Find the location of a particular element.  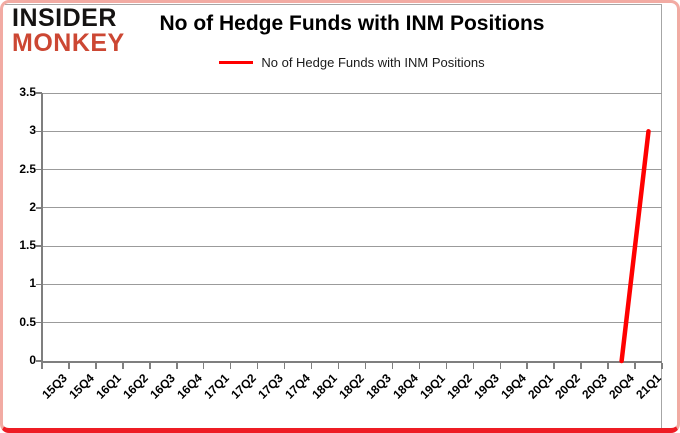

y-axis-label: 3 is located at coordinates (32, 130).